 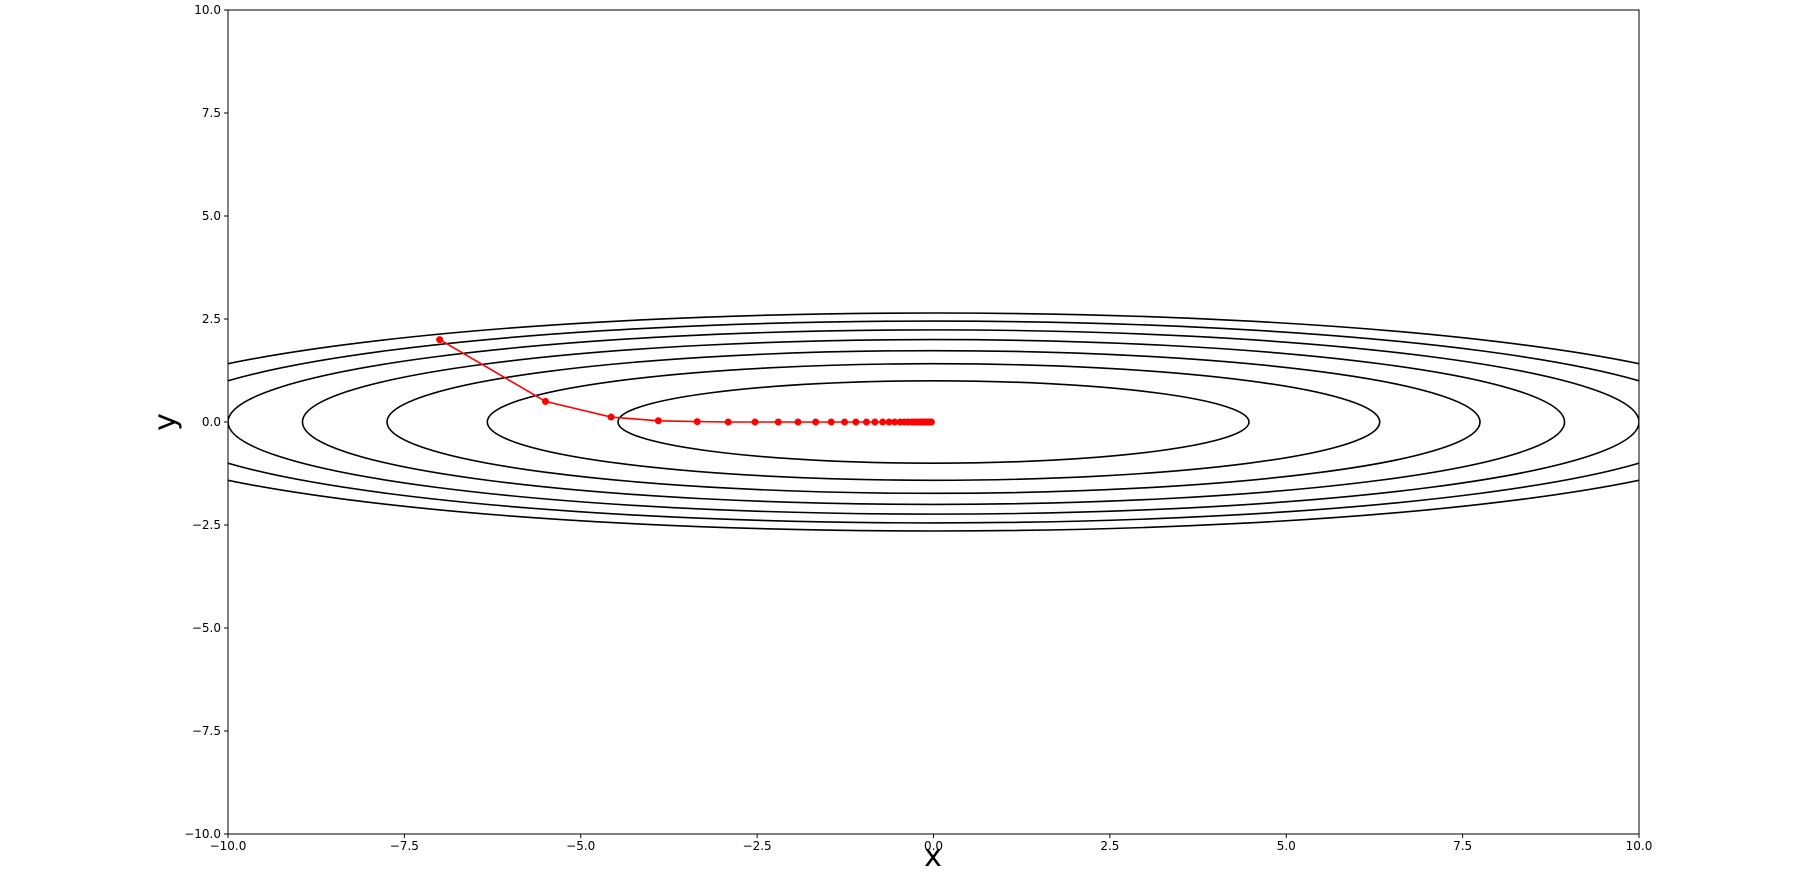 I want to click on y-axis-label: y, so click(x=165, y=422).